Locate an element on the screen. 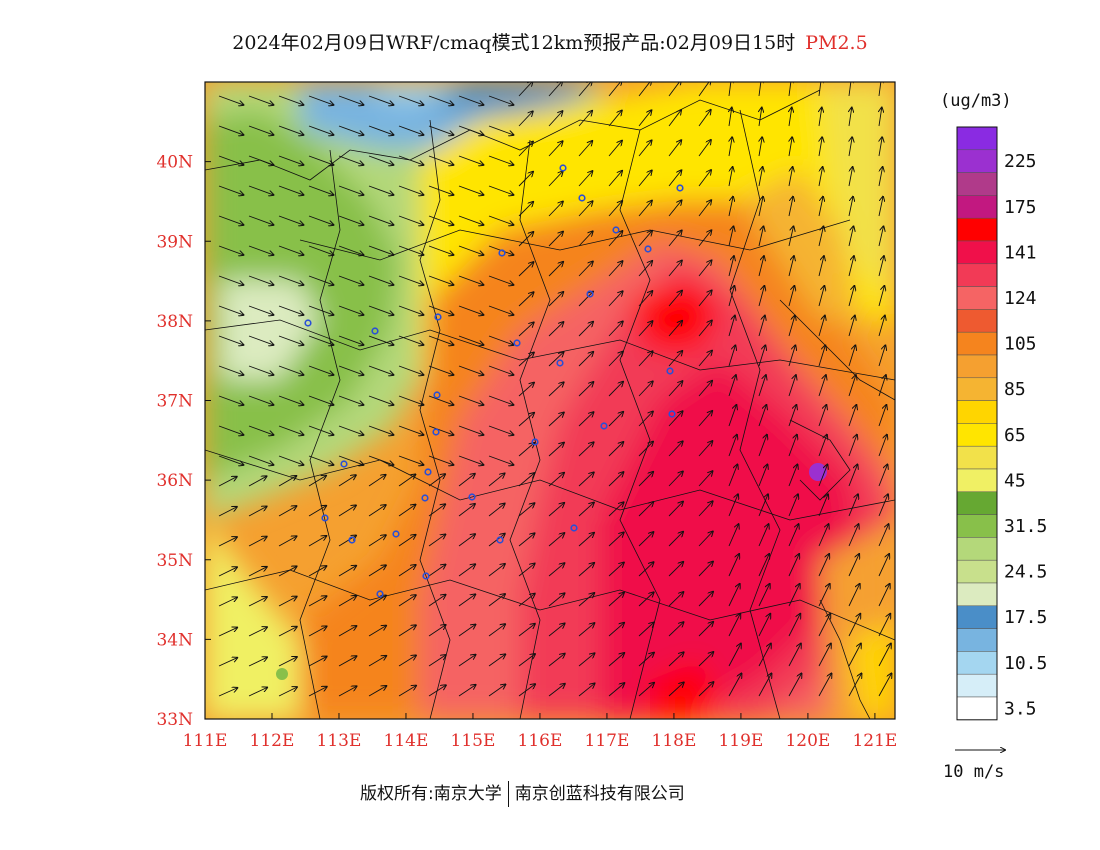  lon-tick-label: 113E is located at coordinates (339, 741).